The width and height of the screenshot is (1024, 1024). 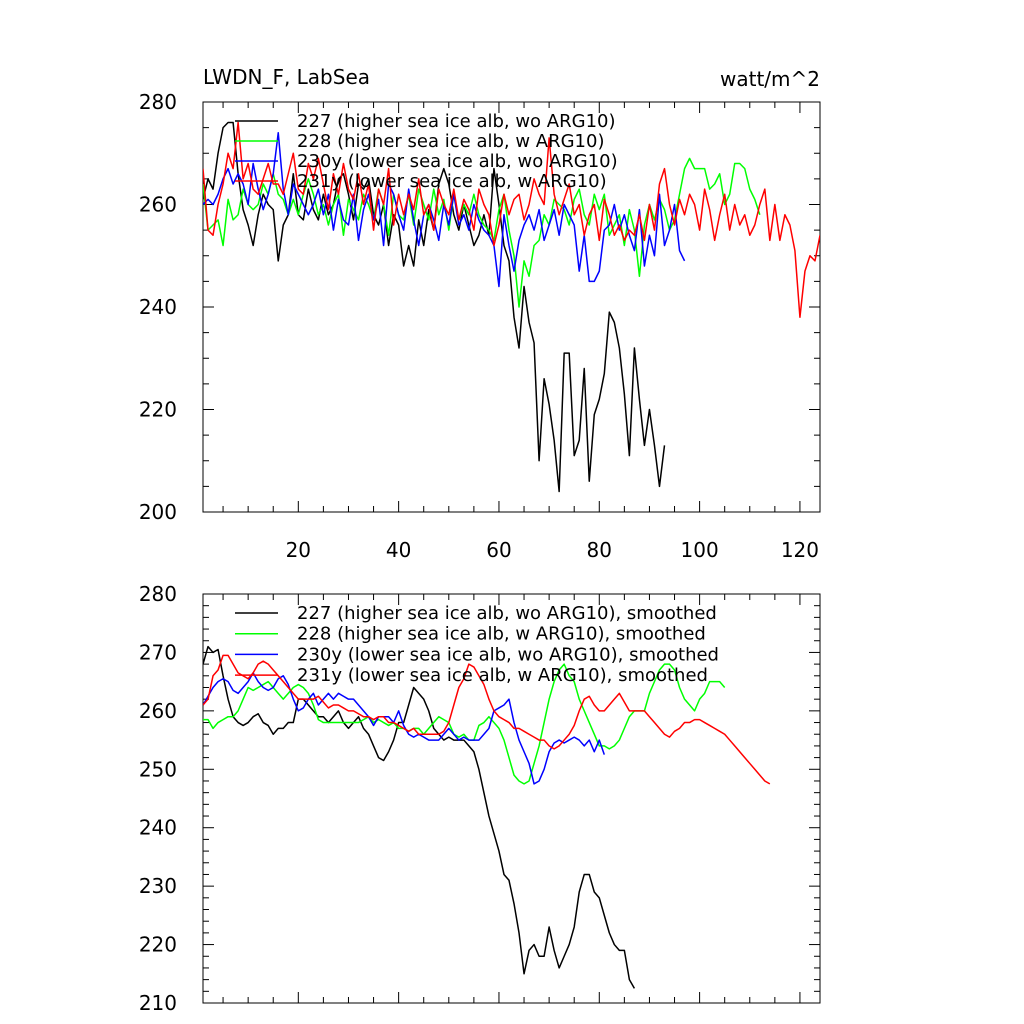 I want to click on legend-label-0: 227 (higher sea ice alb, wo ARG10), so click(x=456, y=121).